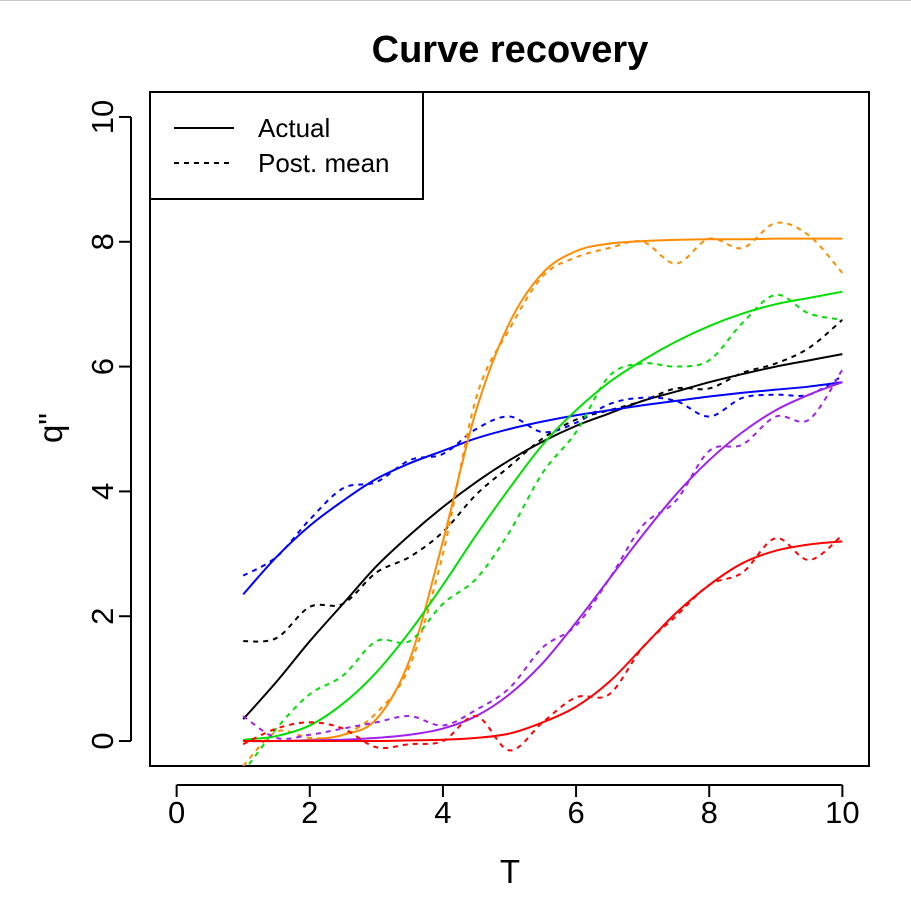 The height and width of the screenshot is (899, 911). Describe the element at coordinates (102, 241) in the screenshot. I see `y-tick-label: 8` at that location.